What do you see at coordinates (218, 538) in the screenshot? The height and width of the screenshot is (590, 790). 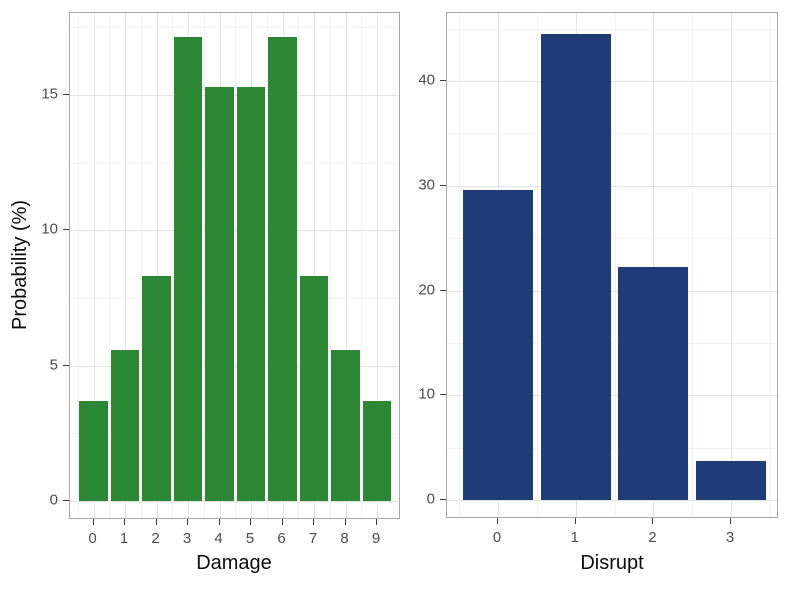 I see `x-tick-label: 4` at bounding box center [218, 538].